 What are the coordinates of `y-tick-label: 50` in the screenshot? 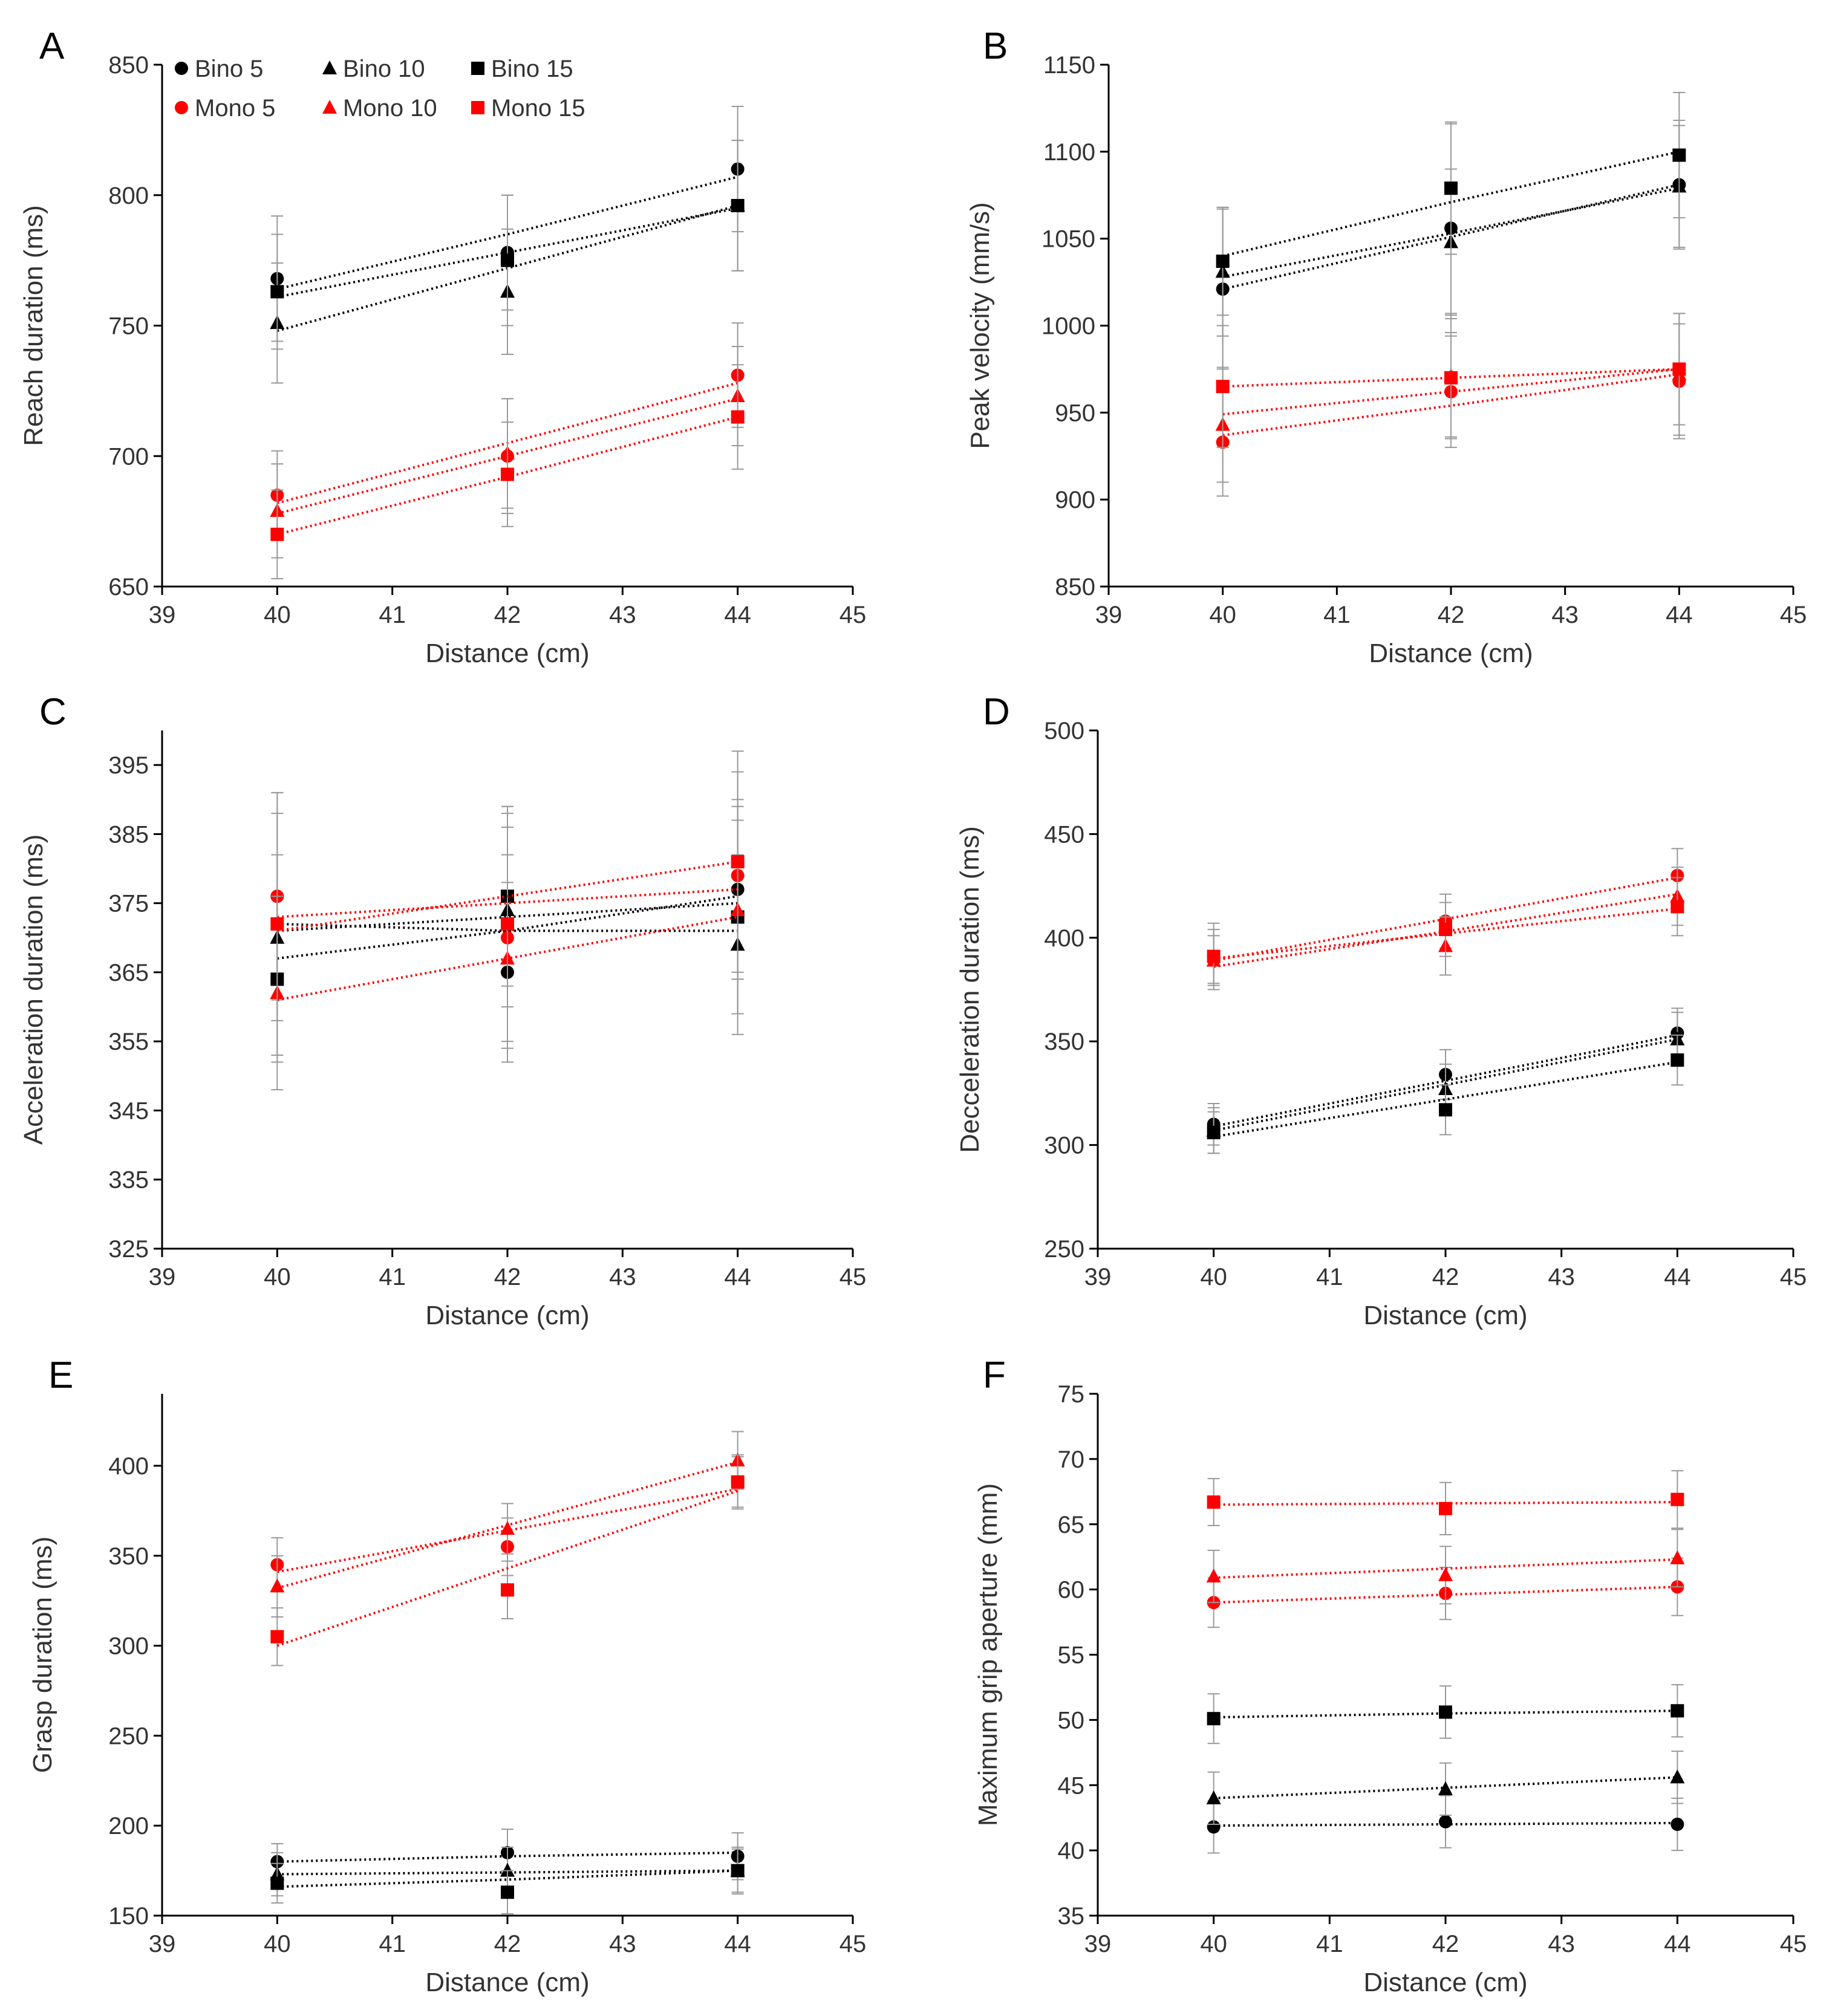 It's located at (1071, 1720).